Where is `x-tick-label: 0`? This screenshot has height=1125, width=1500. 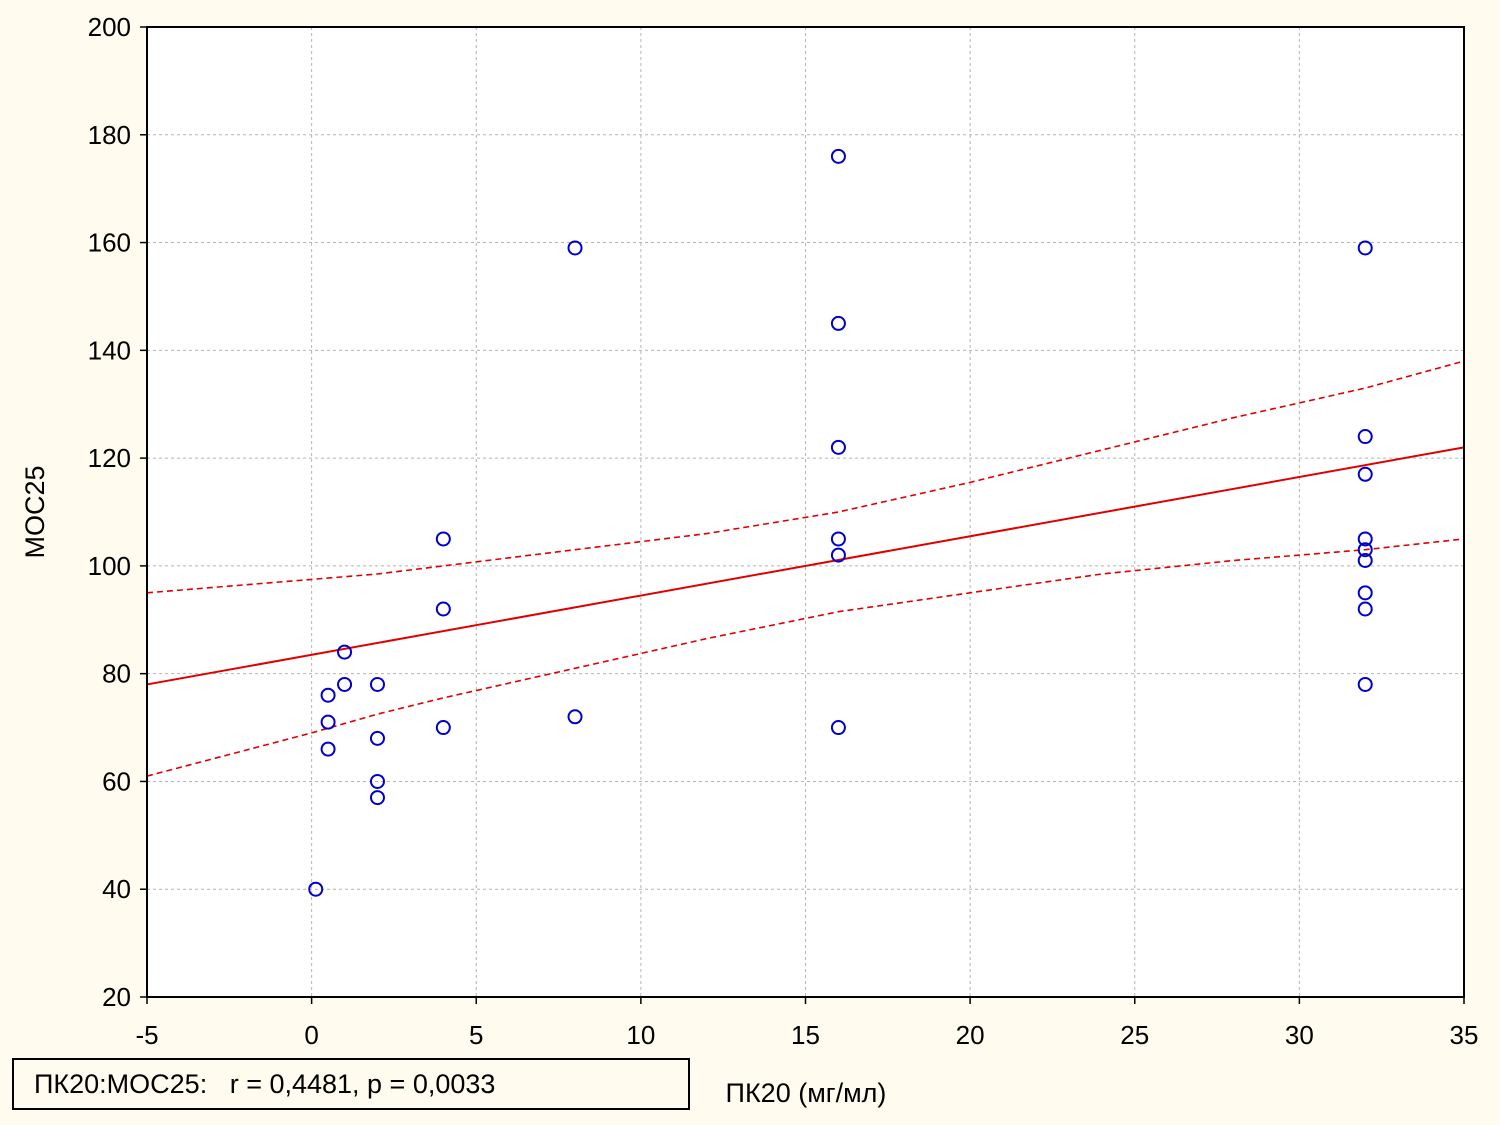 x-tick-label: 0 is located at coordinates (311, 1035).